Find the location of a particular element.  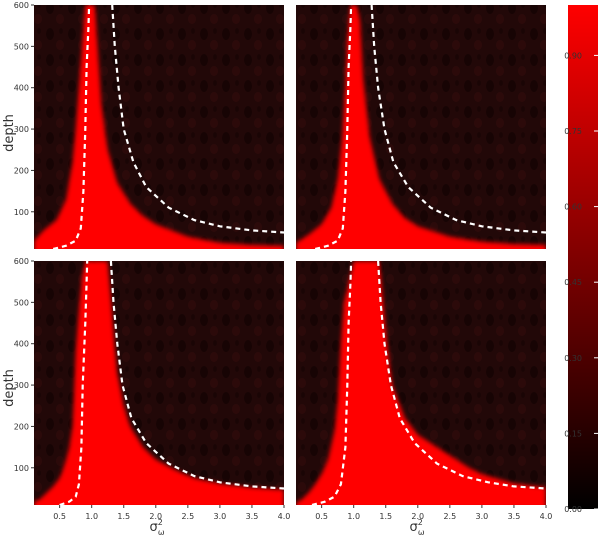

x-label-left-base: σ is located at coordinates (153, 527).